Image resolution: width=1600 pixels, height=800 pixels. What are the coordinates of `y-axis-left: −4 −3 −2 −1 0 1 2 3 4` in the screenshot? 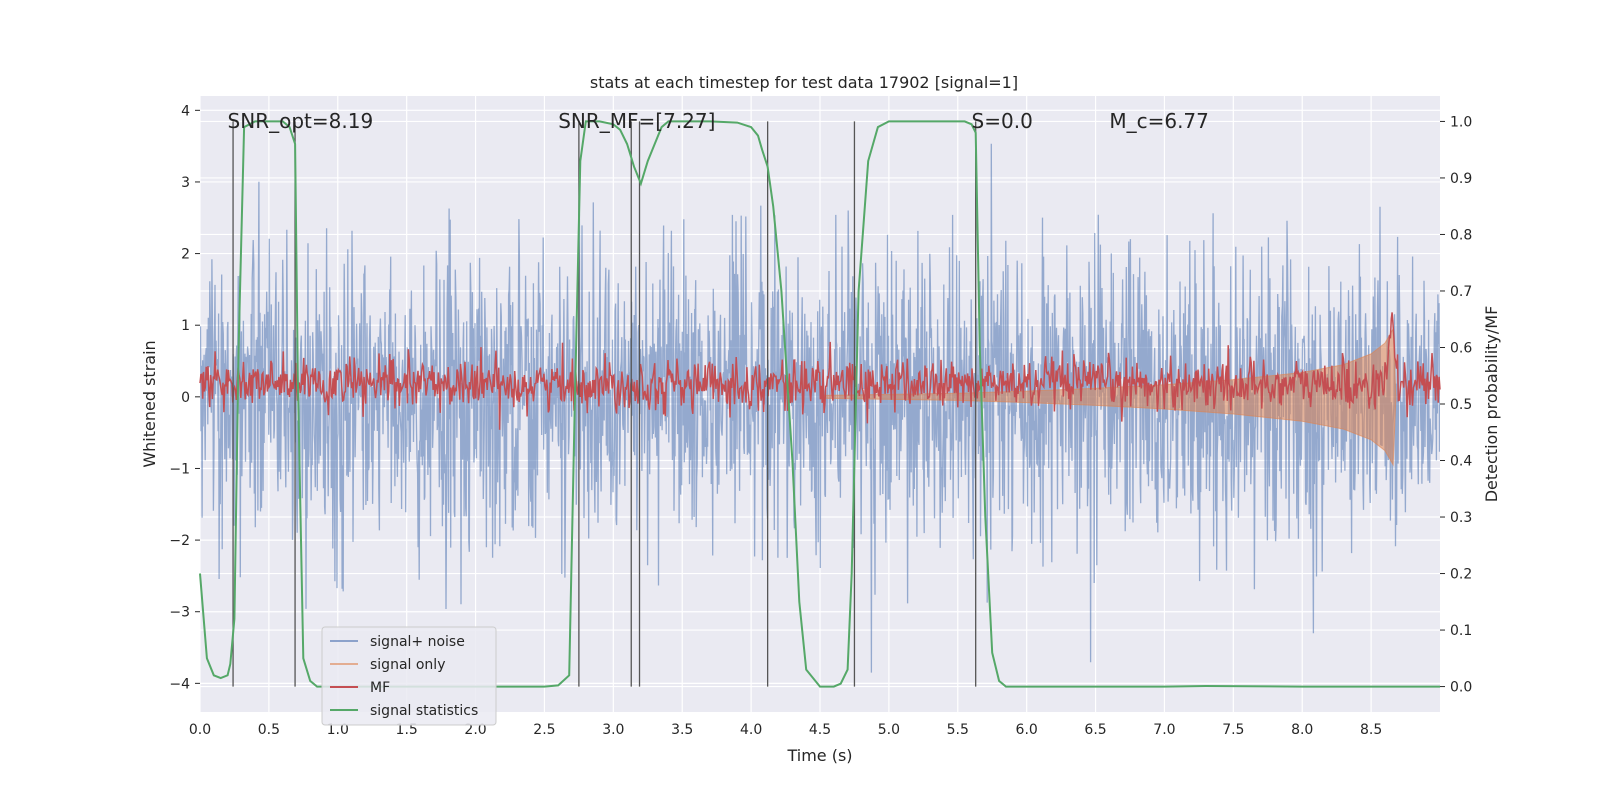 It's located at (184, 397).